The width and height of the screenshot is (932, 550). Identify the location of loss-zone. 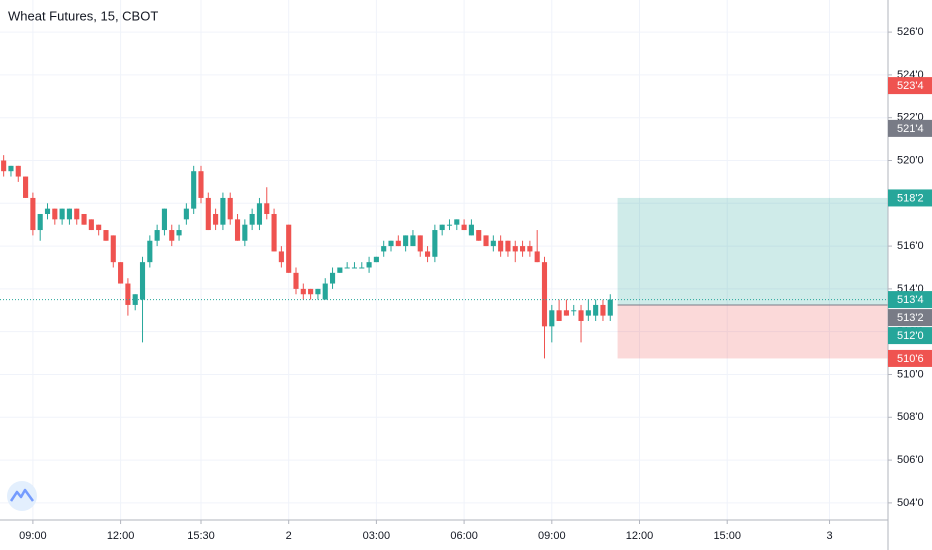
(752, 331).